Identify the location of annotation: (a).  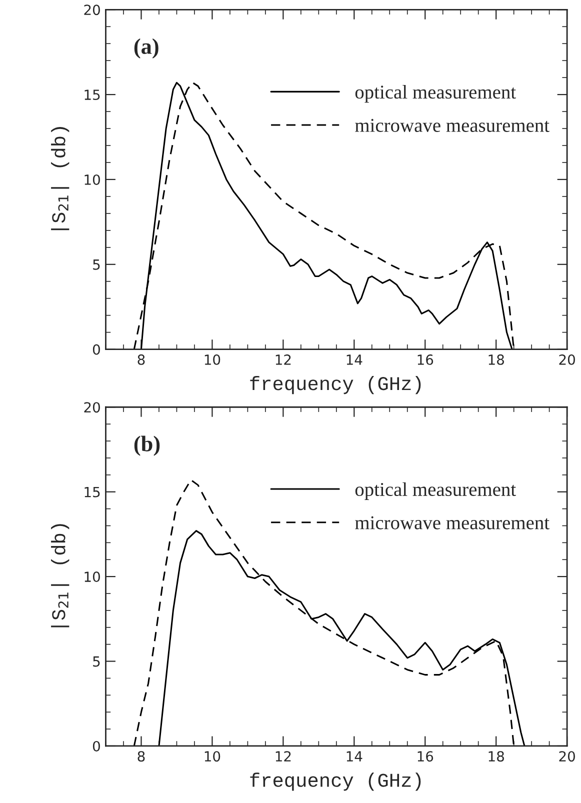
(146, 48).